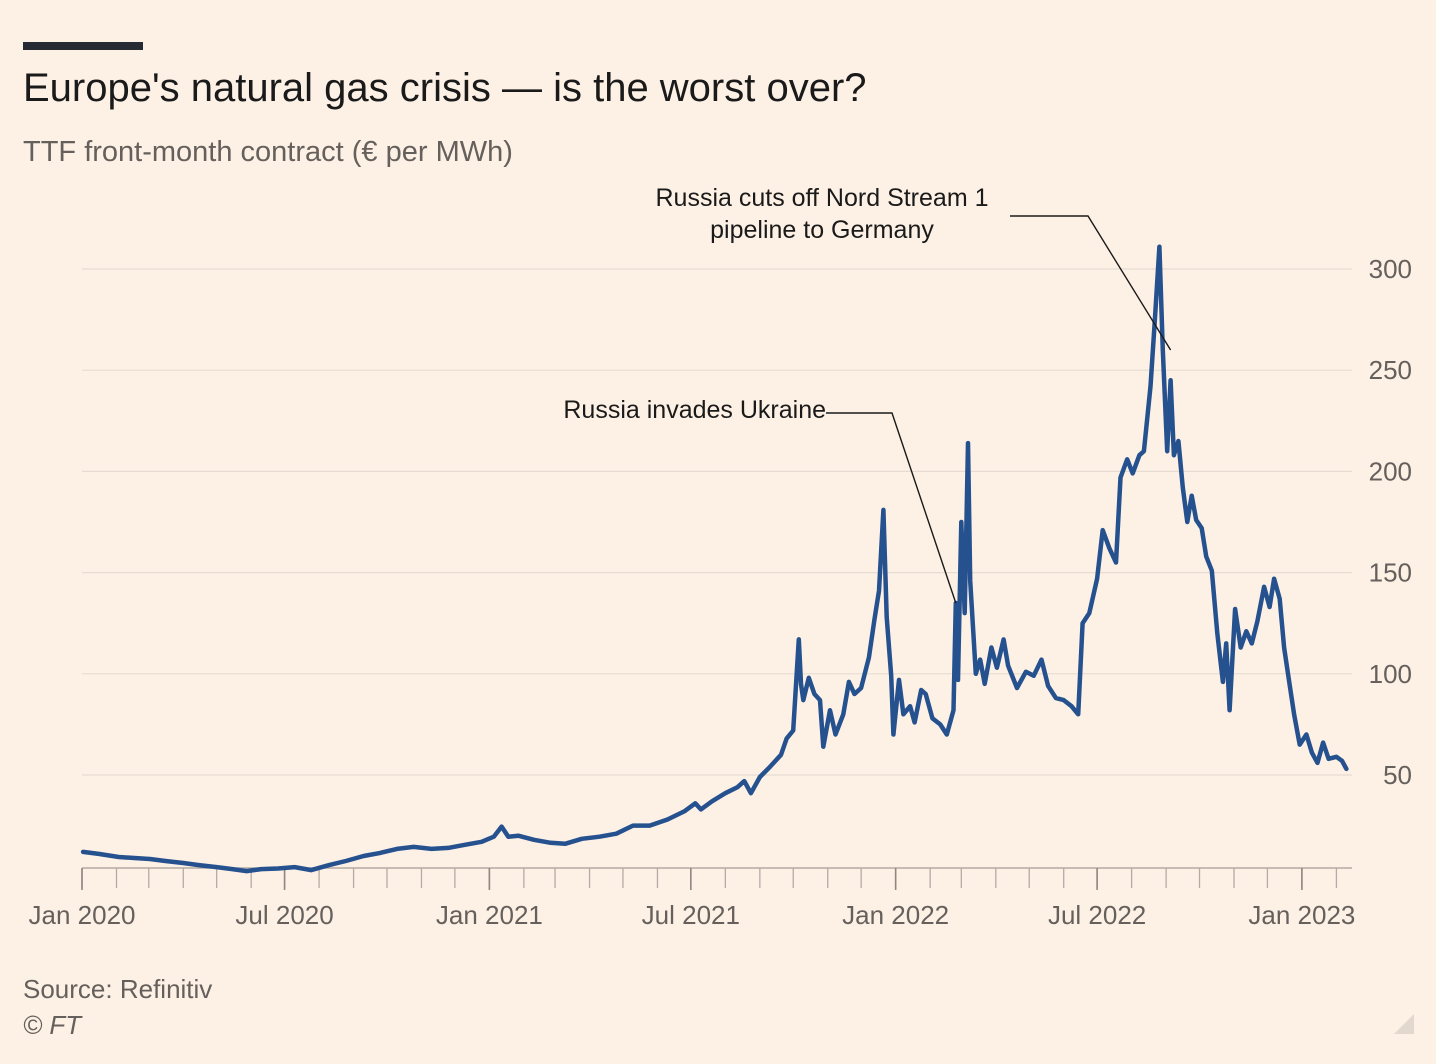 The height and width of the screenshot is (1064, 1436). What do you see at coordinates (1097, 915) in the screenshot?
I see `x-tick-label: Jul 2022` at bounding box center [1097, 915].